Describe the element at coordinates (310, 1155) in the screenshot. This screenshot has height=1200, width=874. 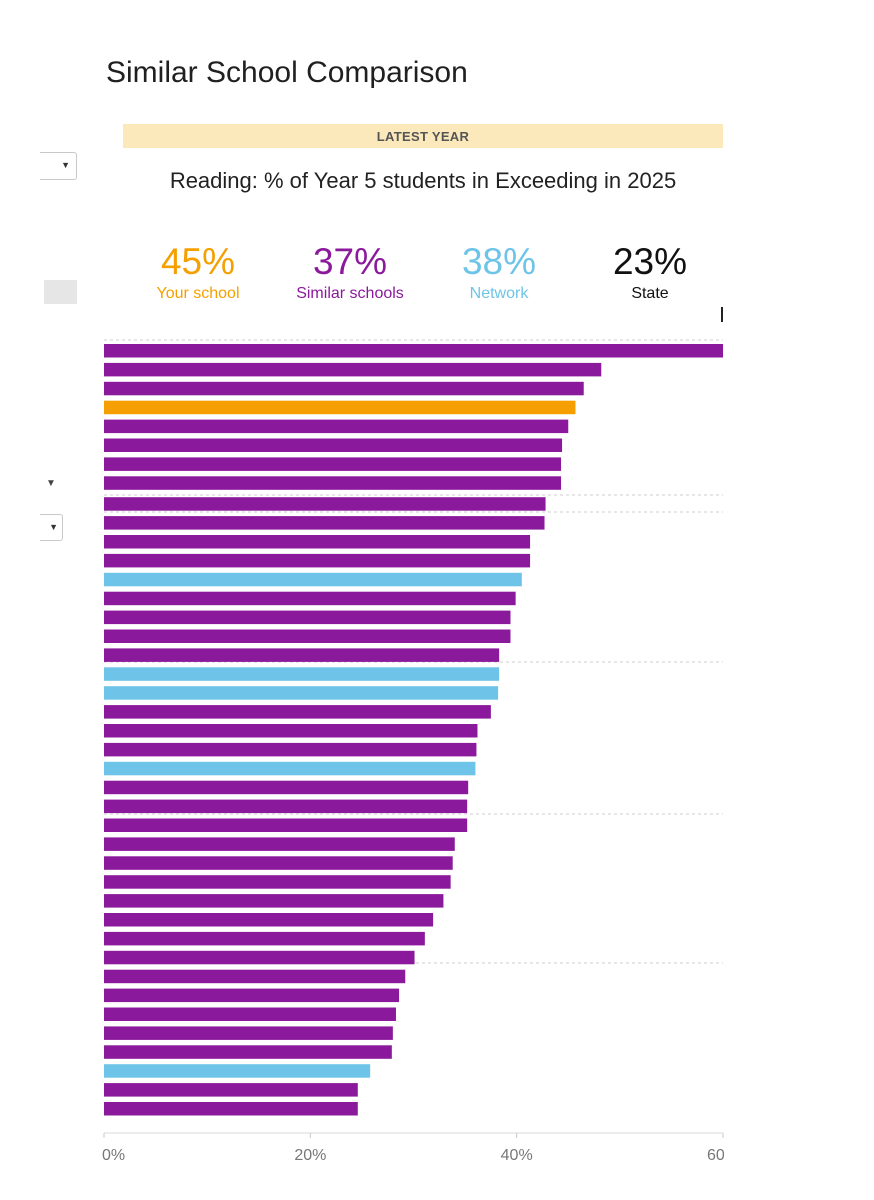
I see `x-tick-label: 20%` at that location.